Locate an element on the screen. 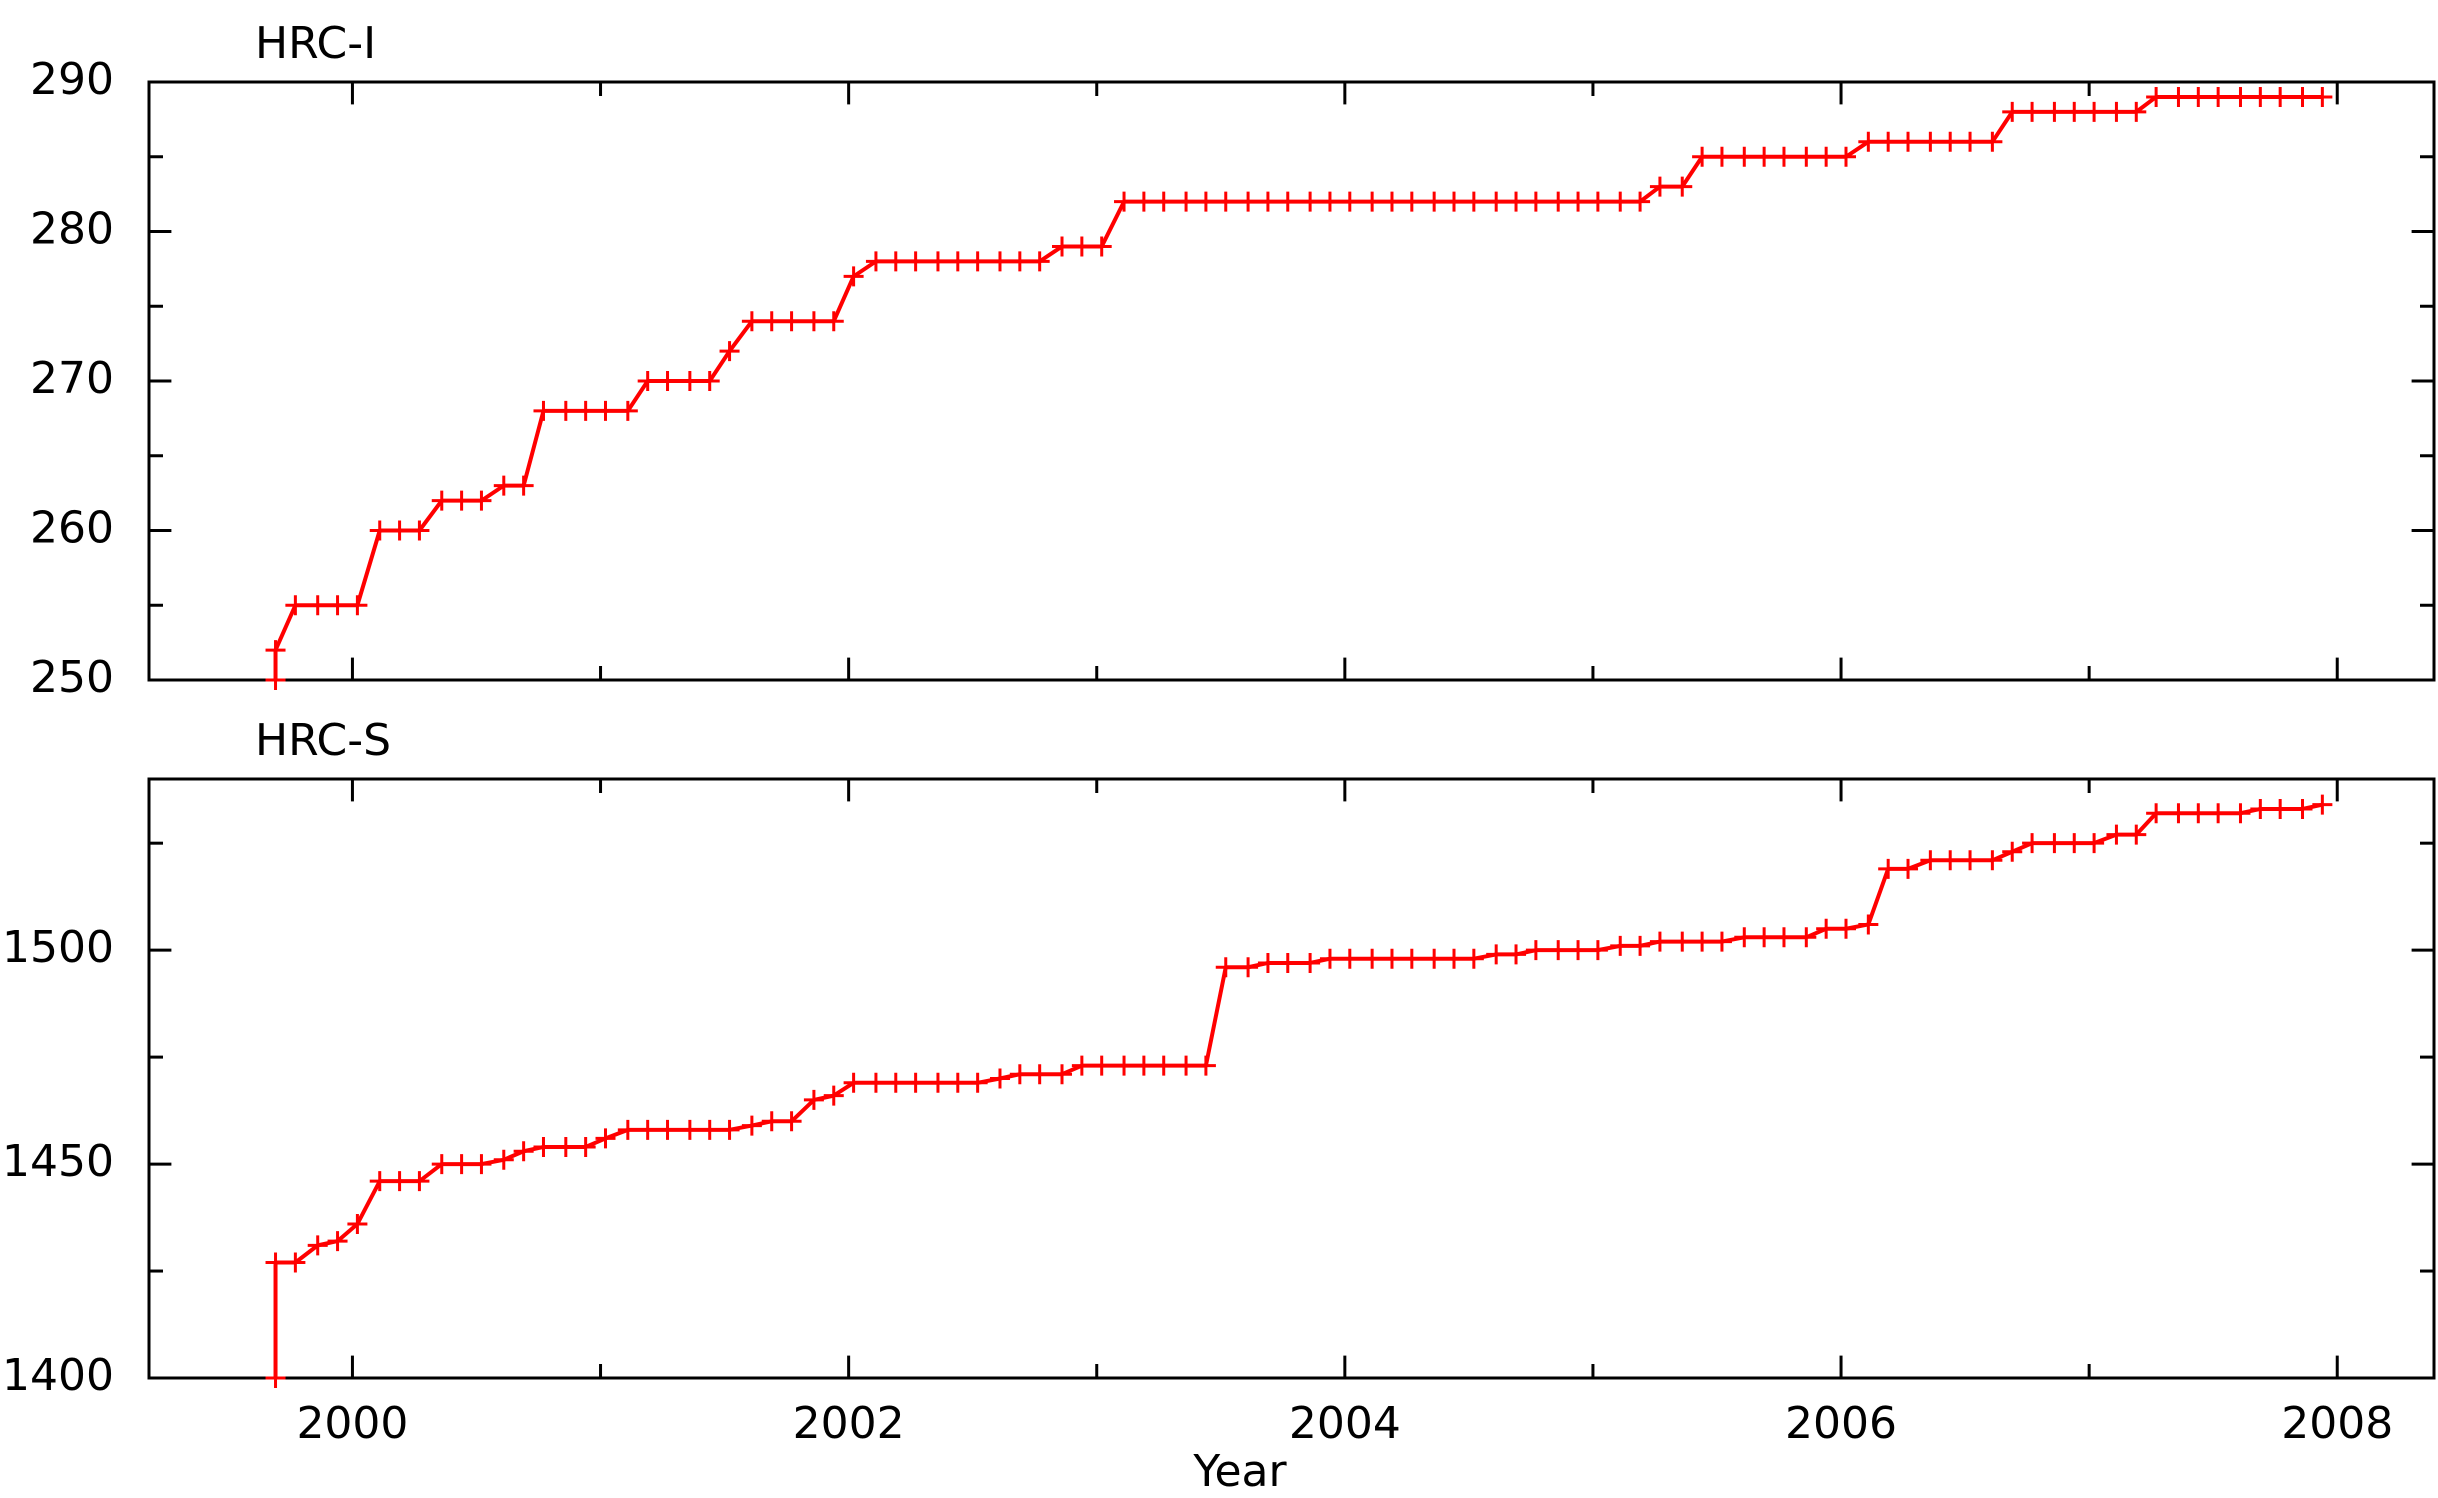 The image size is (2438, 1498). y-tick-label: 1400 is located at coordinates (58, 1375).